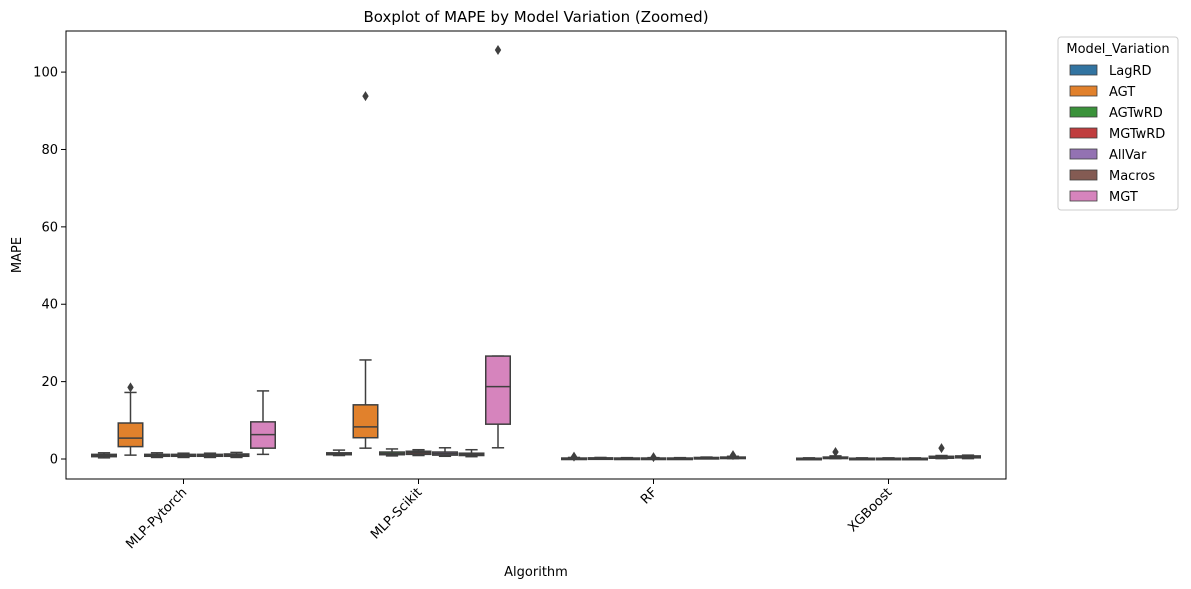 Image resolution: width=1191 pixels, height=589 pixels. What do you see at coordinates (49, 267) in the screenshot?
I see `y-axis: 0 20 40 60 80 100` at bounding box center [49, 267].